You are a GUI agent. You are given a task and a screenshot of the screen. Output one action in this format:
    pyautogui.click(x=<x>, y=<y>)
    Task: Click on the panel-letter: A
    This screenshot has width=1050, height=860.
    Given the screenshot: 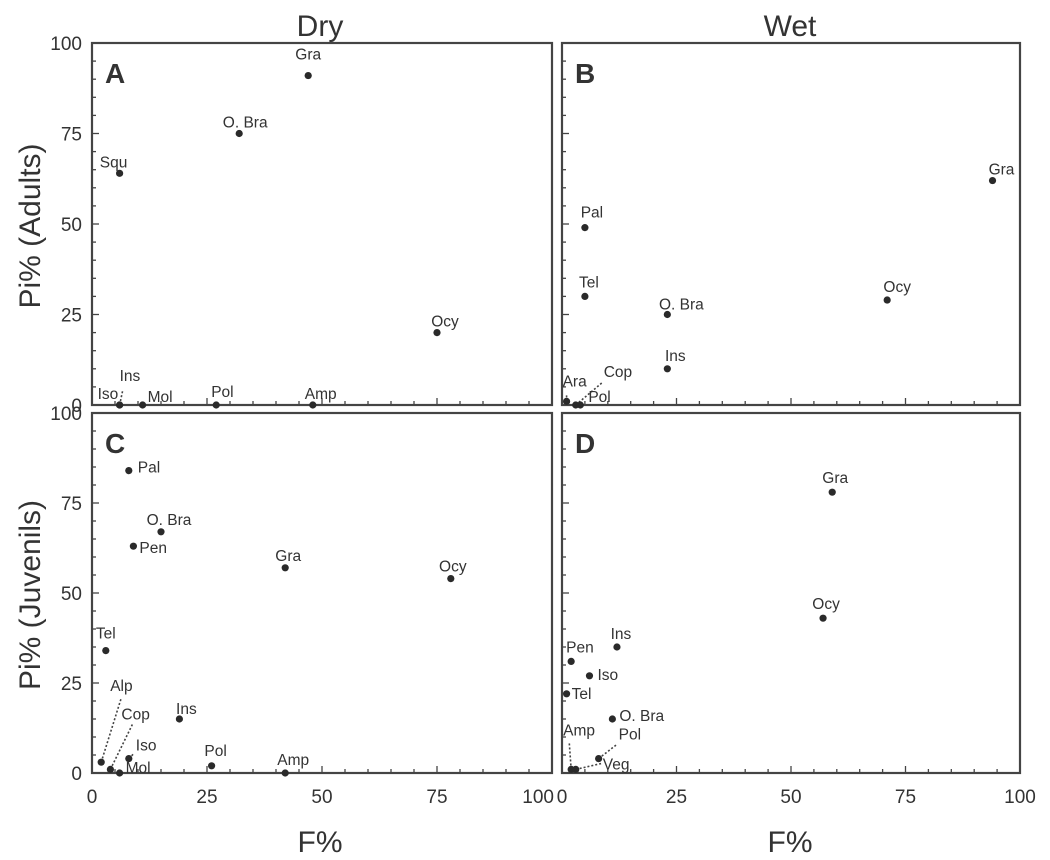 What is the action you would take?
    pyautogui.click(x=115, y=73)
    